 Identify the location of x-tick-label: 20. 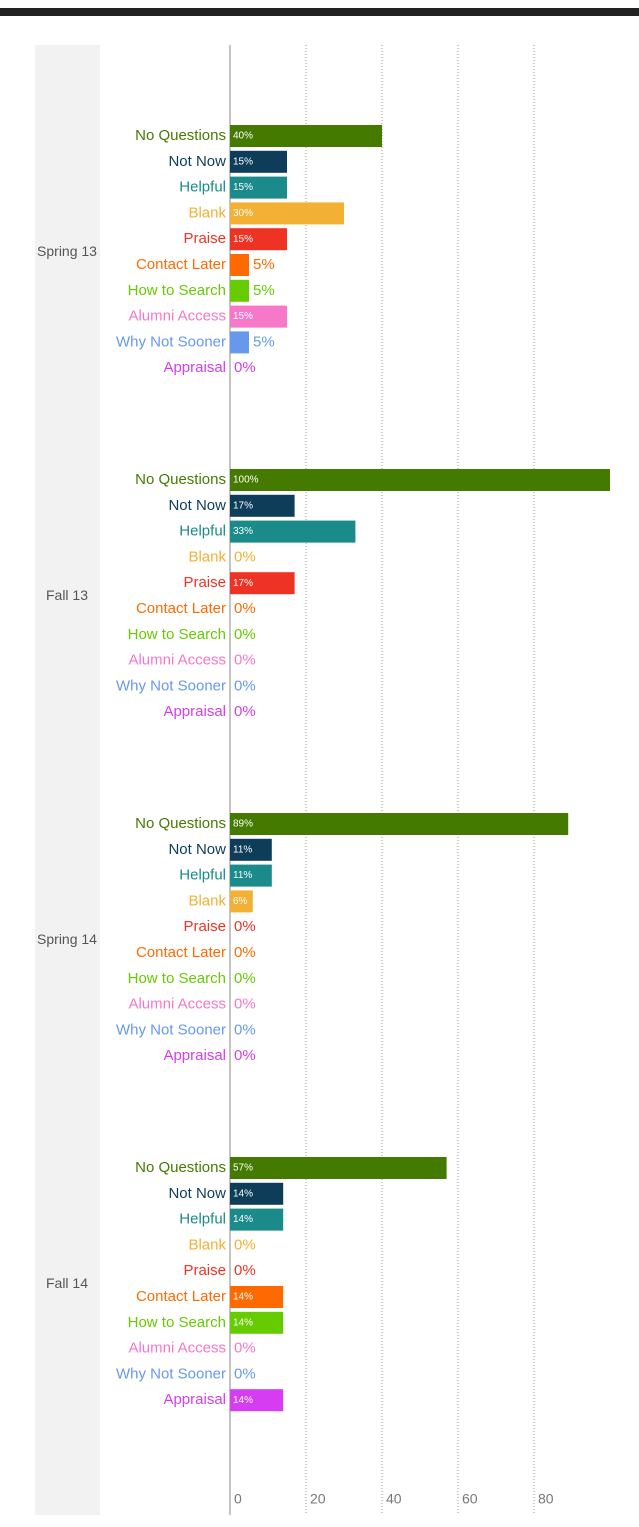
(318, 1499).